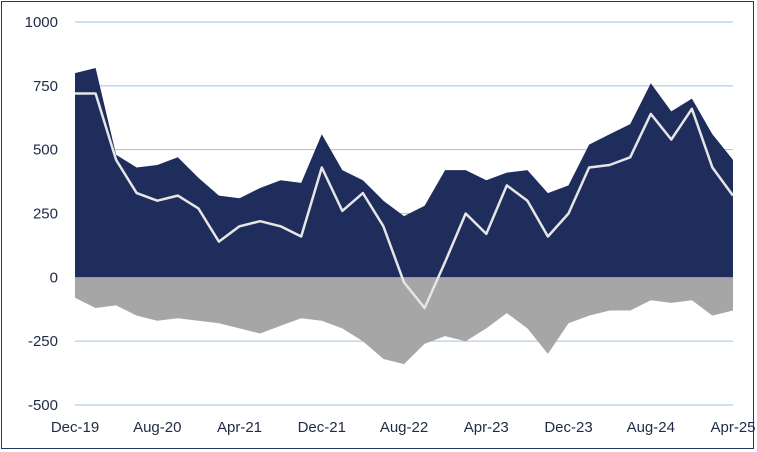 Image resolution: width=757 pixels, height=452 pixels. I want to click on x-tick-label: Aug-22, so click(404, 427).